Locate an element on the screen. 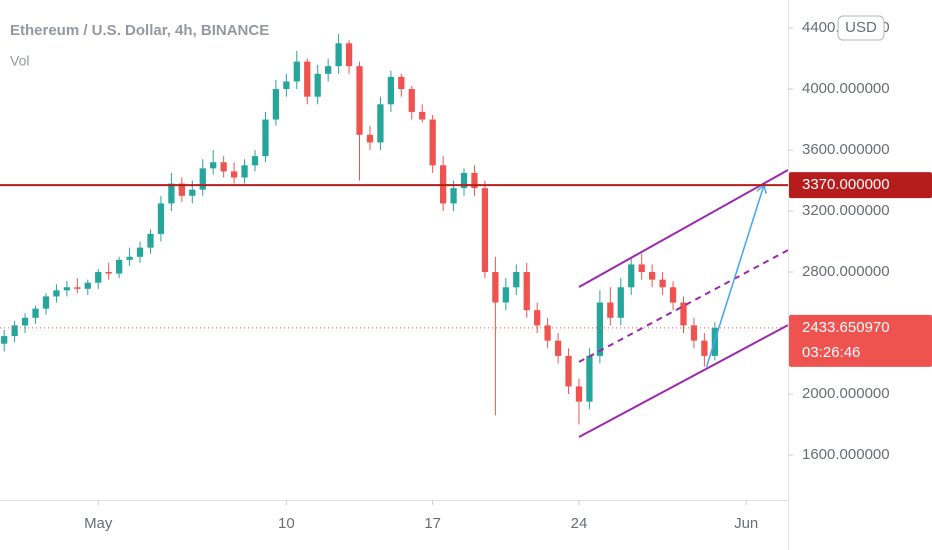 The image size is (932, 550). currency-badge is located at coordinates (861, 28).